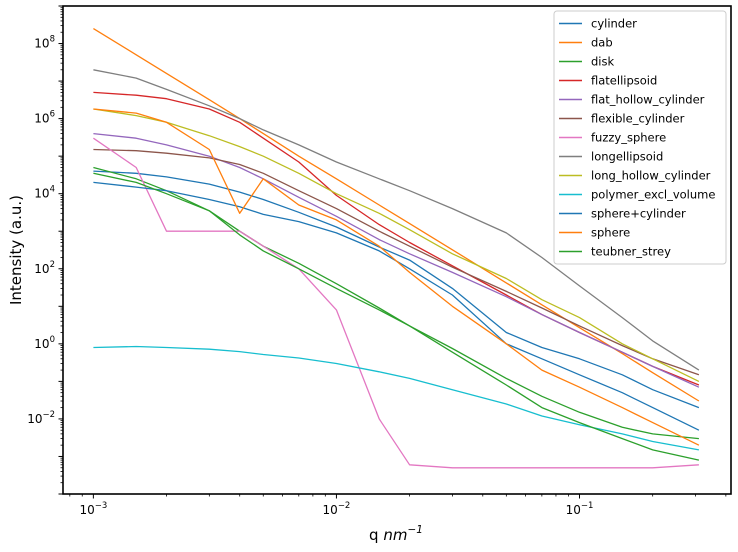 This screenshot has height=552, width=738. What do you see at coordinates (628, 138) in the screenshot?
I see `legend-label: fuzzy_sphere` at bounding box center [628, 138].